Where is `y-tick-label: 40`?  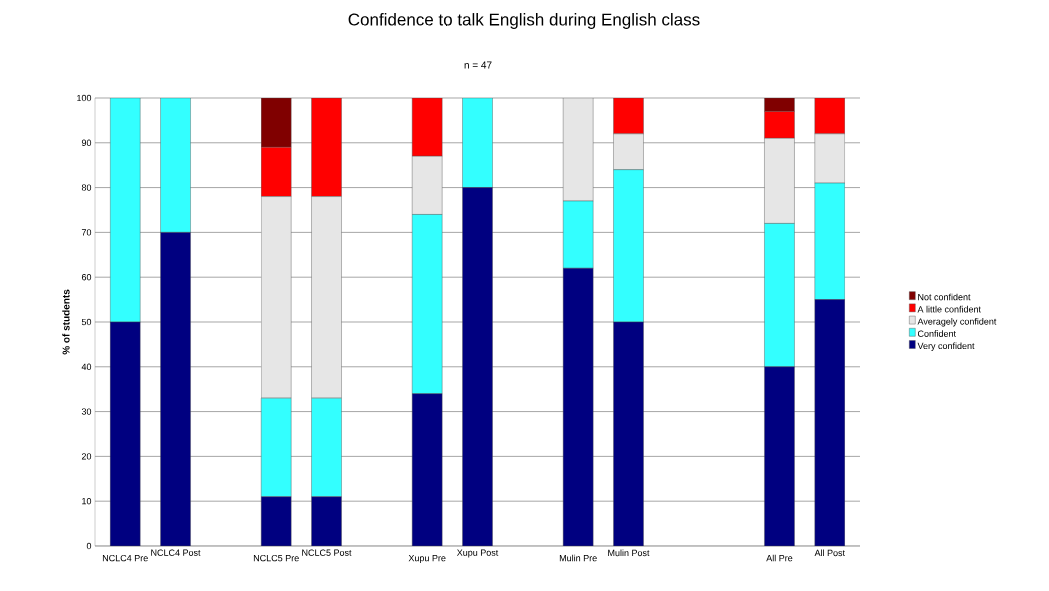 y-tick-label: 40 is located at coordinates (86, 366).